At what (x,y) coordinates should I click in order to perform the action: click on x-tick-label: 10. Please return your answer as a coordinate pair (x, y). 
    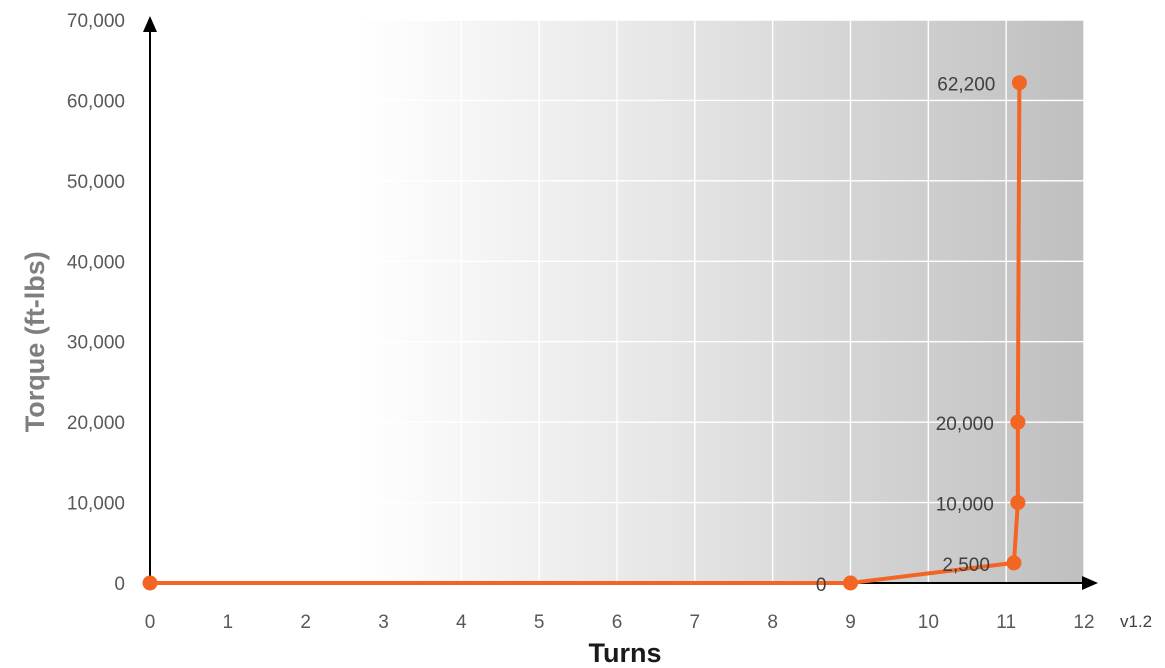
    Looking at the image, I should click on (928, 622).